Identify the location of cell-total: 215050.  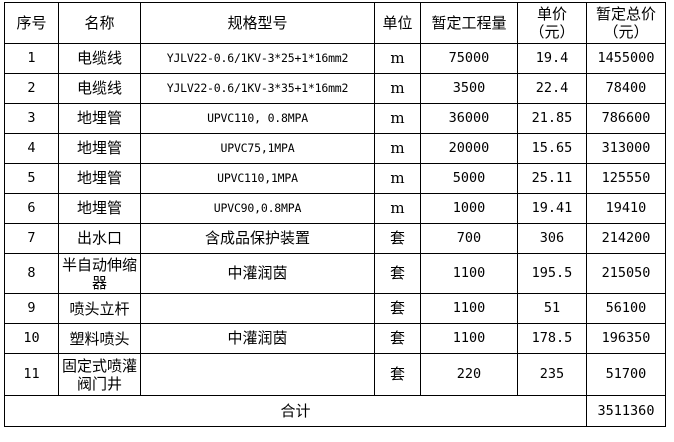
(626, 273).